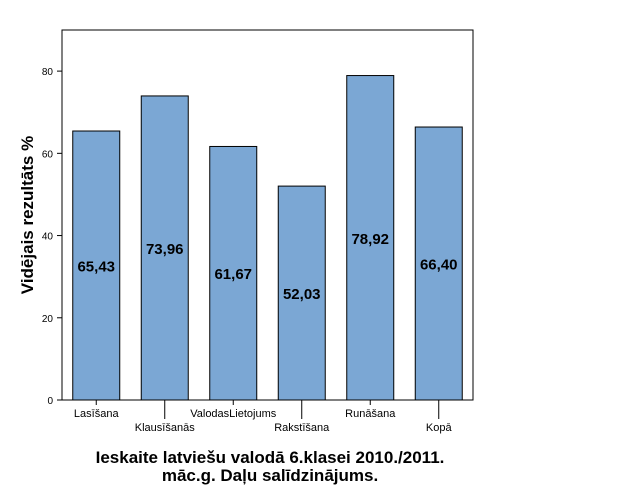 Image resolution: width=625 pixels, height=500 pixels. Describe the element at coordinates (48, 319) in the screenshot. I see `y-tick-label: 20` at that location.